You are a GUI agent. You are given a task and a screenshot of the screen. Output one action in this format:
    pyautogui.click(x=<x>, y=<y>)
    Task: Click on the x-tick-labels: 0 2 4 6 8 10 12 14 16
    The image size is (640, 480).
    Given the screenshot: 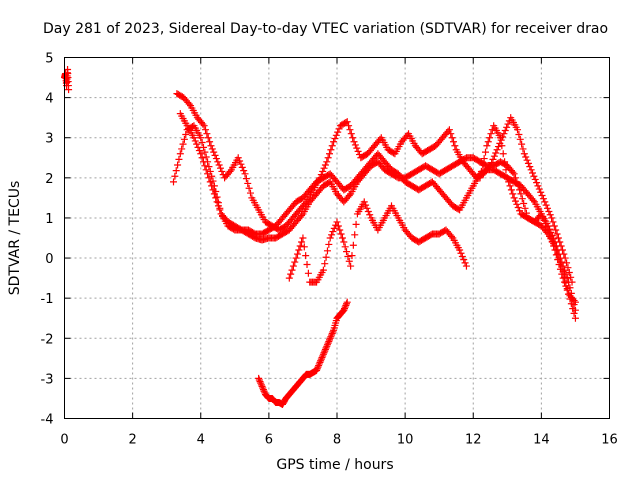 What is the action you would take?
    pyautogui.click(x=338, y=440)
    